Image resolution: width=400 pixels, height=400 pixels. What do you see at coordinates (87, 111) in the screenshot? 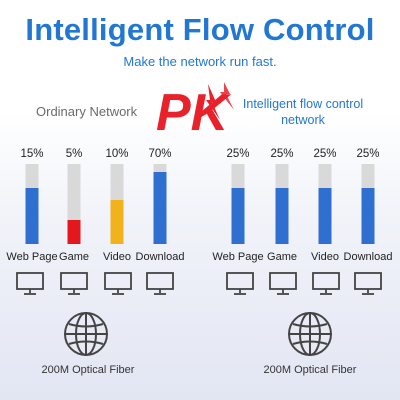
I see `ordinary-network-heading: Ordinary Network` at bounding box center [87, 111].